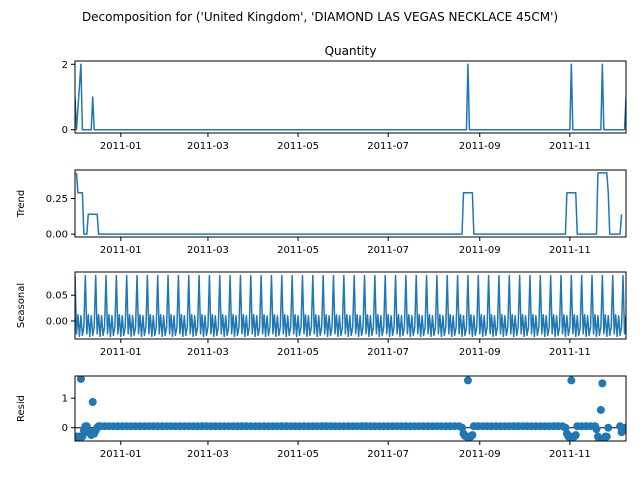 This screenshot has width=640, height=480. Describe the element at coordinates (65, 65) in the screenshot. I see `y-tick-label: 2` at that location.